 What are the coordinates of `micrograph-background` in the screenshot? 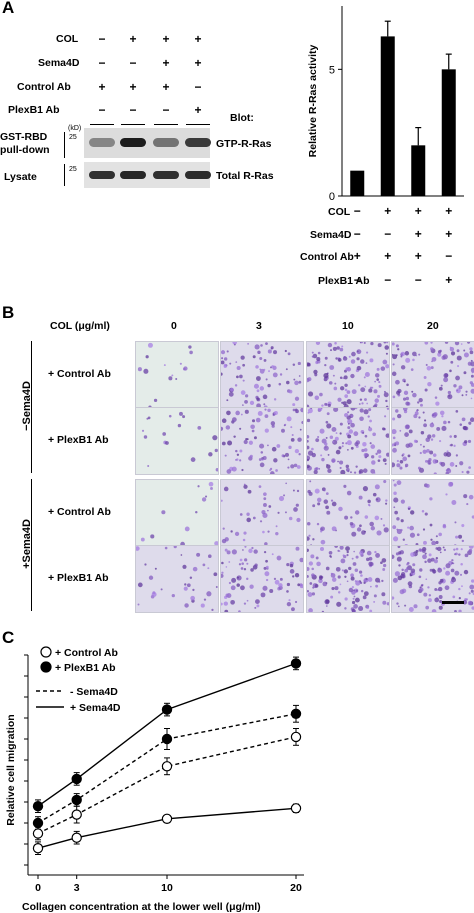 It's located at (177, 513).